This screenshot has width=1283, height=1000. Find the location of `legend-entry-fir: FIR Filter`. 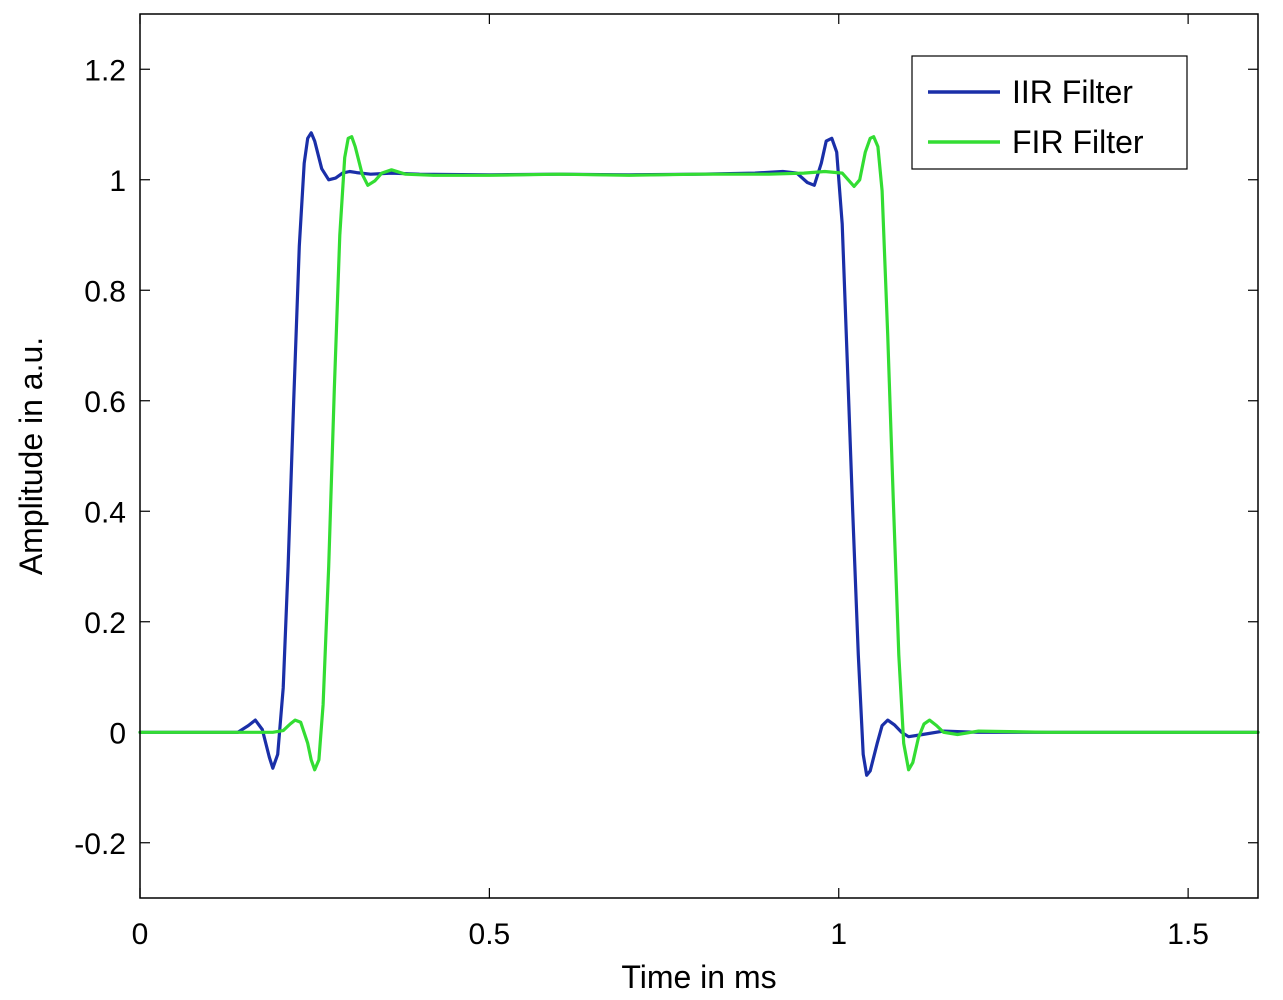

legend-entry-fir: FIR Filter is located at coordinates (1078, 142).